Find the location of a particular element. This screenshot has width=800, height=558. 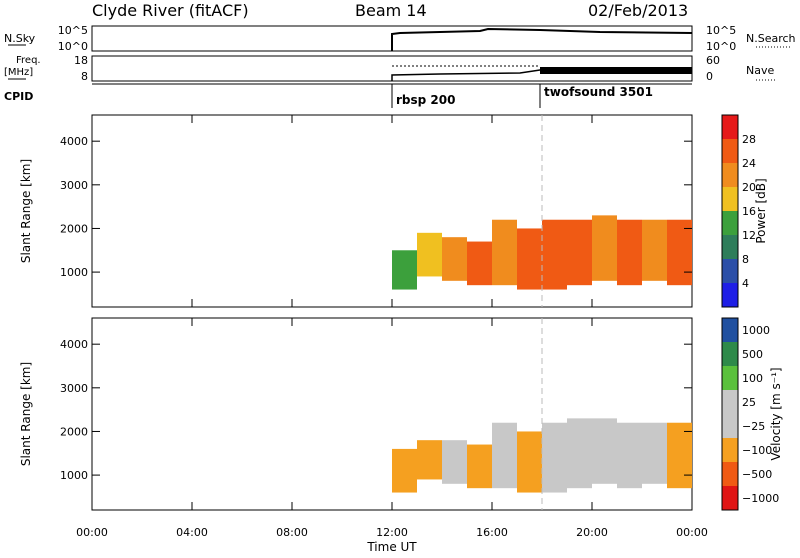

x-tick-label: 12:00 is located at coordinates (392, 532).